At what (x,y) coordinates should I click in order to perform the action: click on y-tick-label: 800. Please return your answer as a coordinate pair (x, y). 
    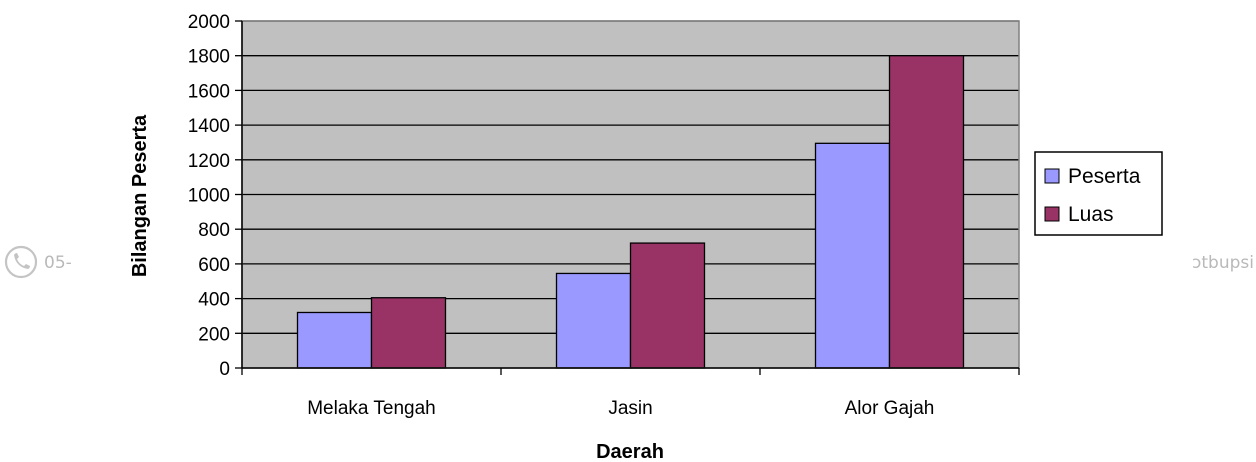
    Looking at the image, I should click on (214, 230).